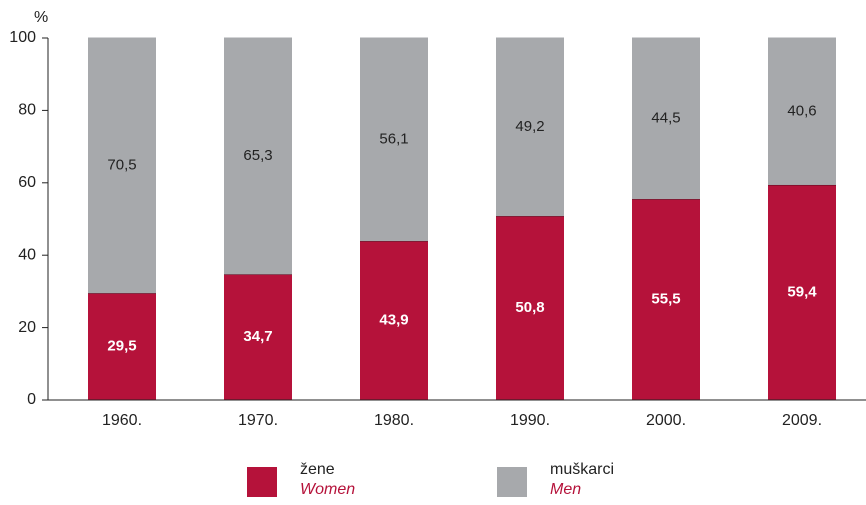 The image size is (866, 505). Describe the element at coordinates (666, 420) in the screenshot. I see `x-tick-label: 2000.` at that location.